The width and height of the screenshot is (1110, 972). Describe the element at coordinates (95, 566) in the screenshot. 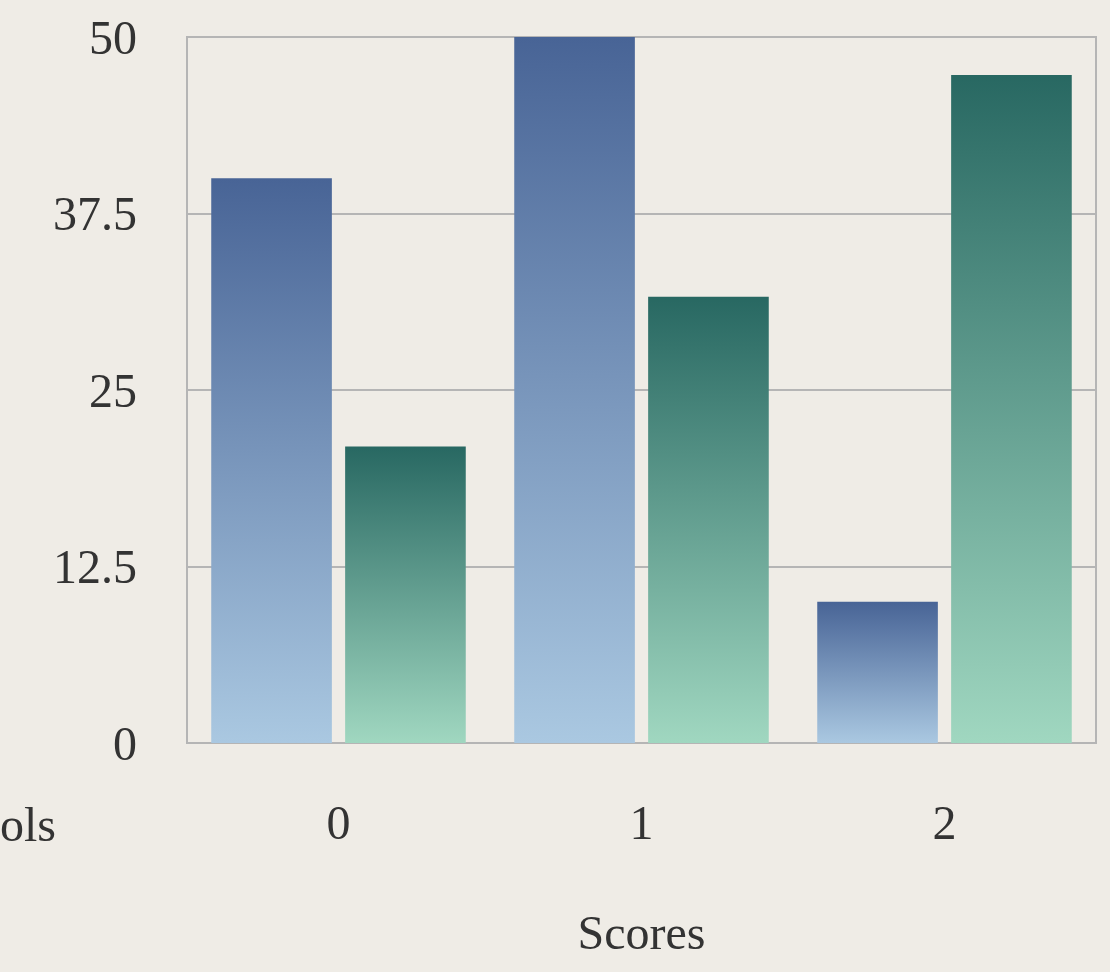

I see `y-tick-label: 12.5` at that location.